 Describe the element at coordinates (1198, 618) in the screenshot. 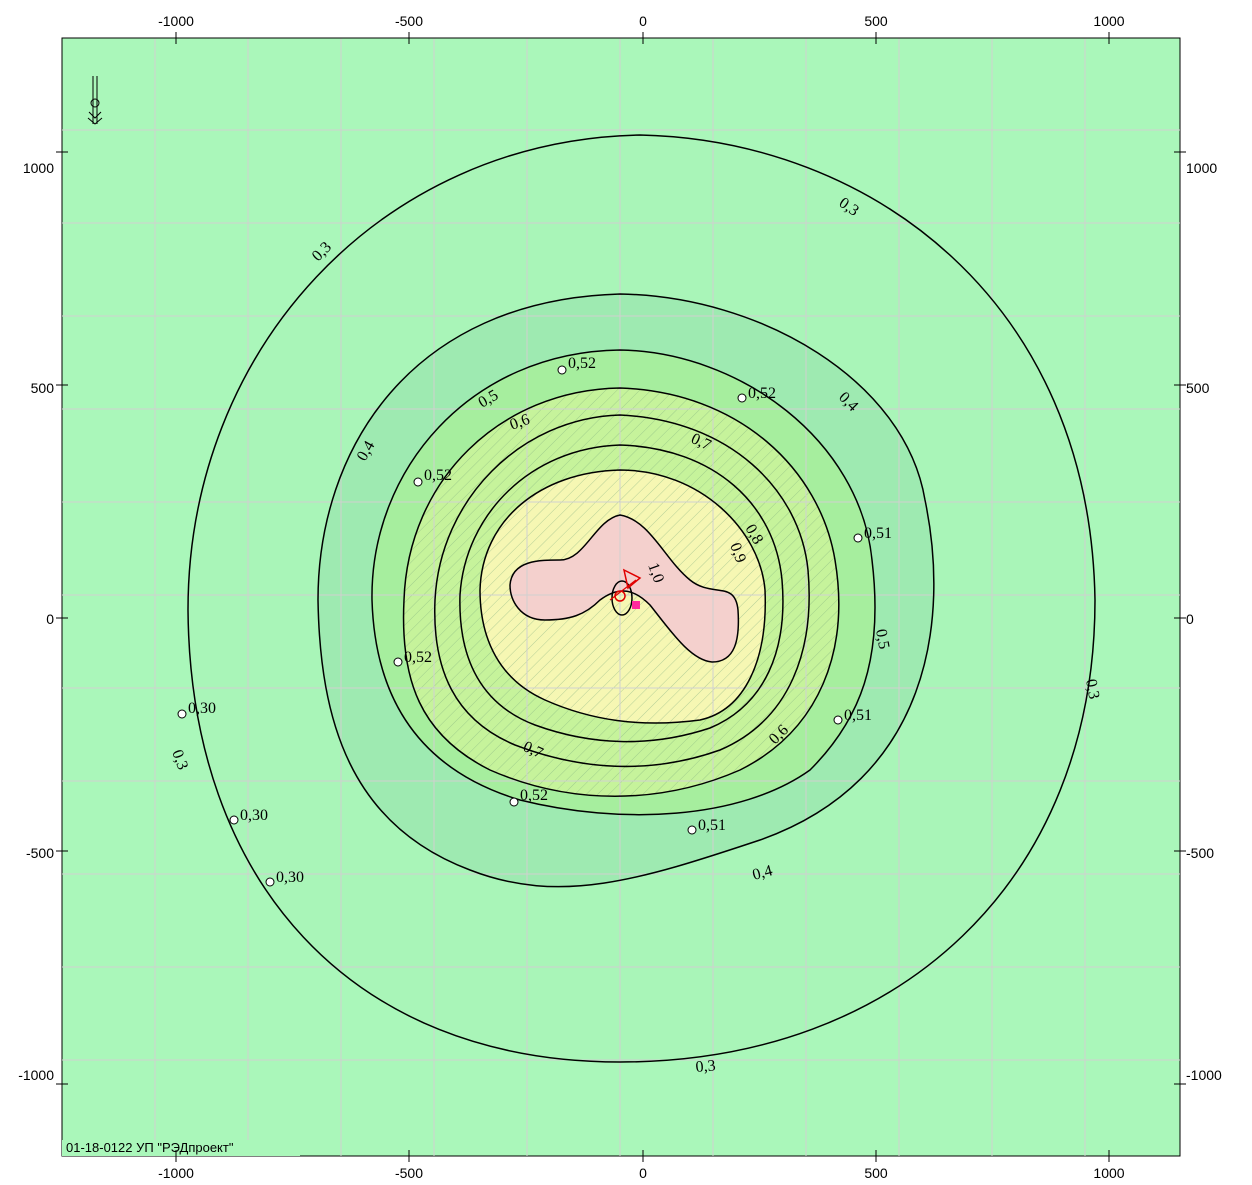

I see `axis-right: 1000 500 0 -500 -1000` at that location.